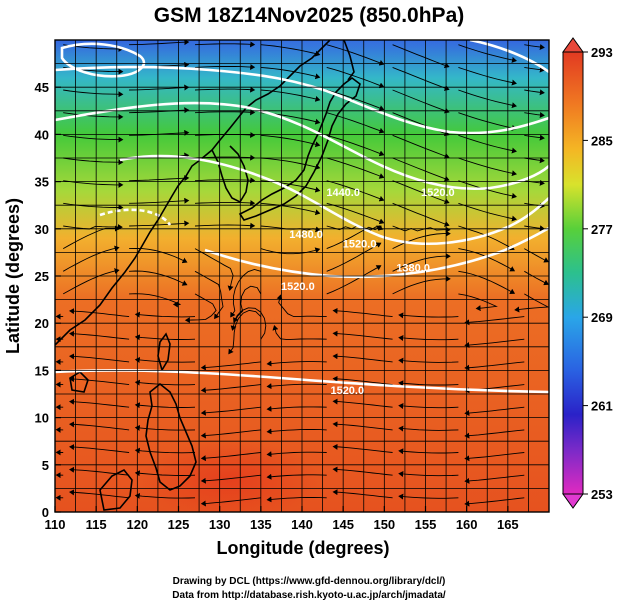 The width and height of the screenshot is (619, 605). What do you see at coordinates (103, 60) in the screenshot?
I see `contour-north-ring` at bounding box center [103, 60].